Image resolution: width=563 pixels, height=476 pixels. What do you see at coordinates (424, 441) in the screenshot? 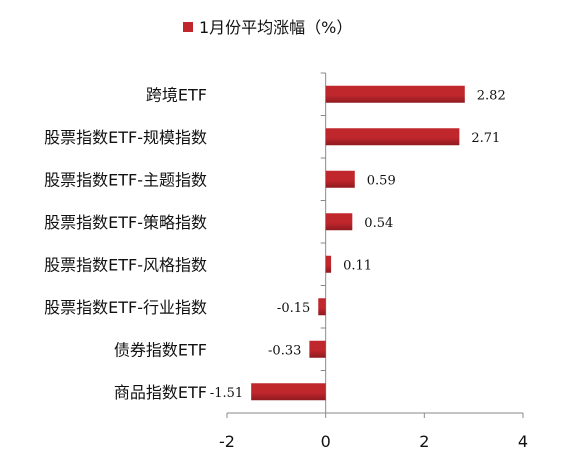
I see `x-tick-label: 2` at bounding box center [424, 441].